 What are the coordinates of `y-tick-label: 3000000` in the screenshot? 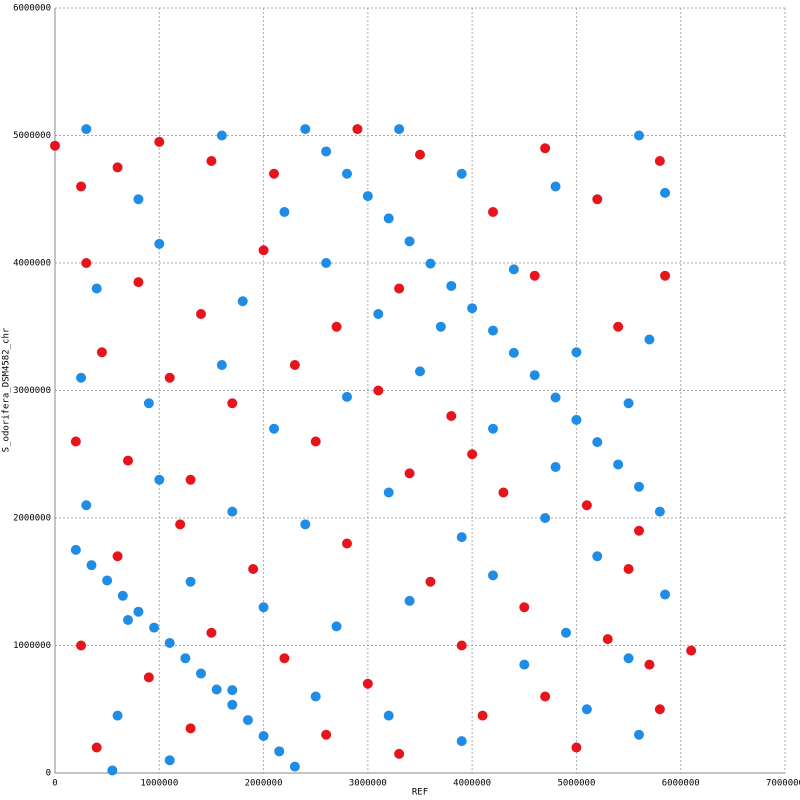 It's located at (32, 391).